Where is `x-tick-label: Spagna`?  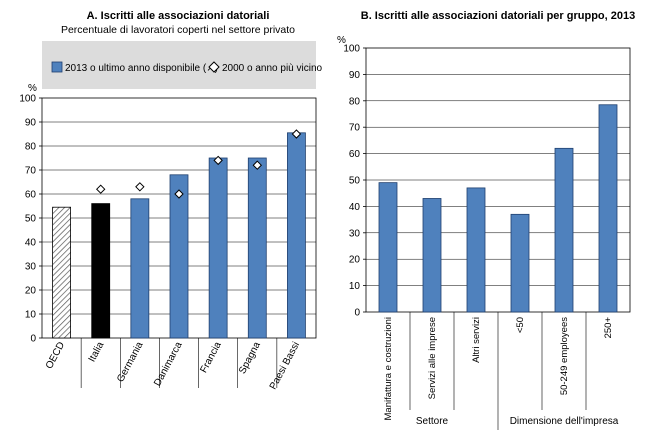
x-tick-label: Spagna is located at coordinates (250, 358).